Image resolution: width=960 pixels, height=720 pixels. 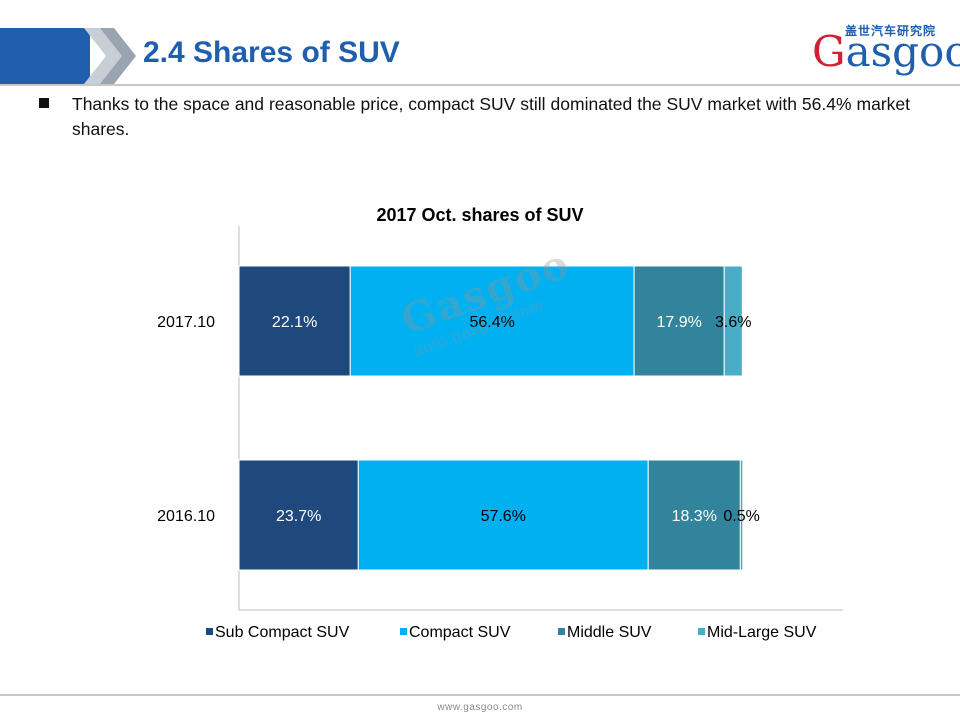 I want to click on legend-item: Mid-Large SUV, so click(x=762, y=632).